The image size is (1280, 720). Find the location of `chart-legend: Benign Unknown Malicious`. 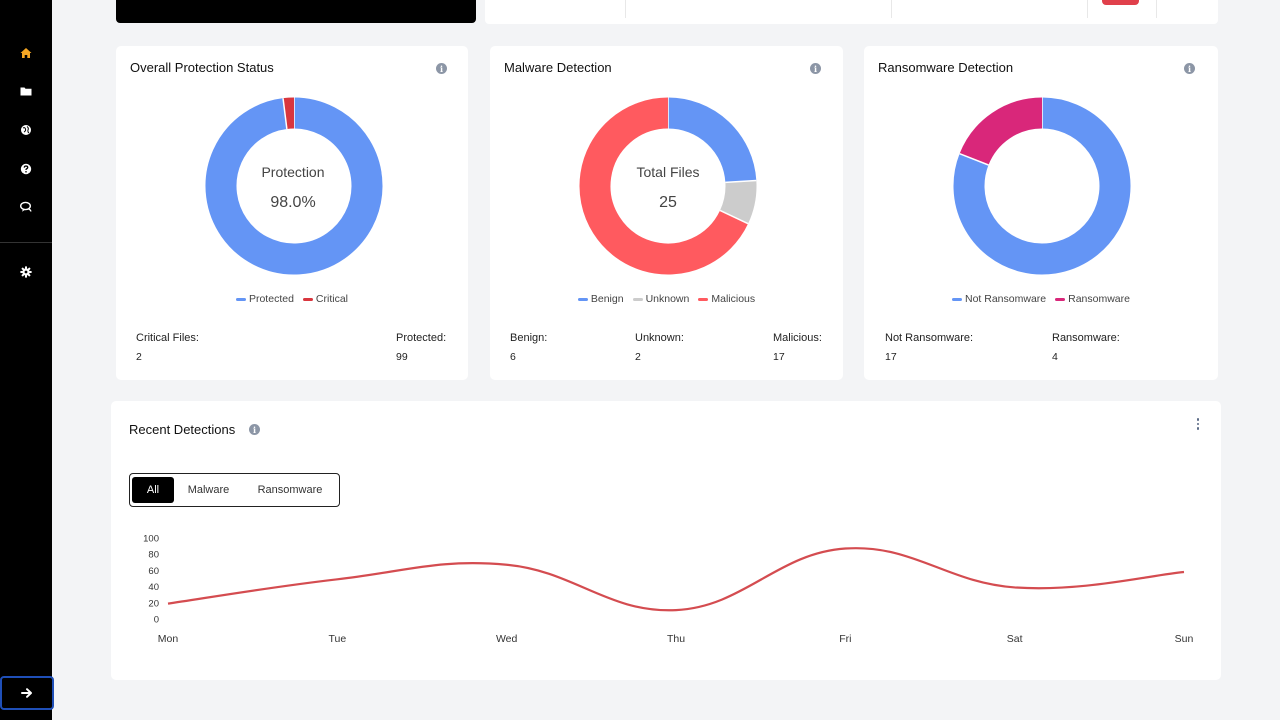

chart-legend: Benign Unknown Malicious is located at coordinates (666, 299).